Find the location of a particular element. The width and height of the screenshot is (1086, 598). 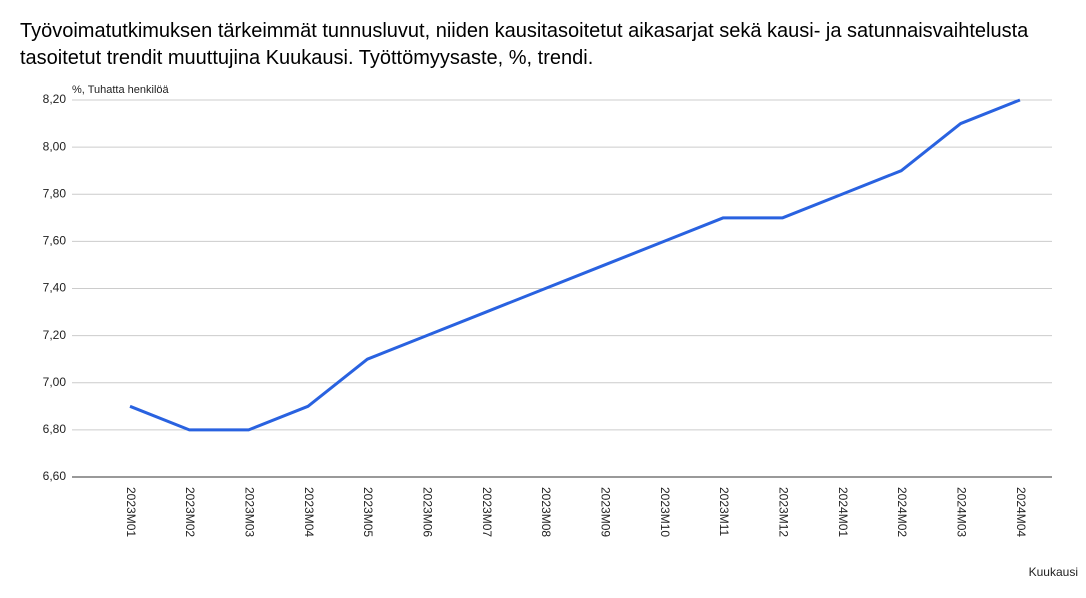

x-tick-label: 2023M09 is located at coordinates (605, 512).